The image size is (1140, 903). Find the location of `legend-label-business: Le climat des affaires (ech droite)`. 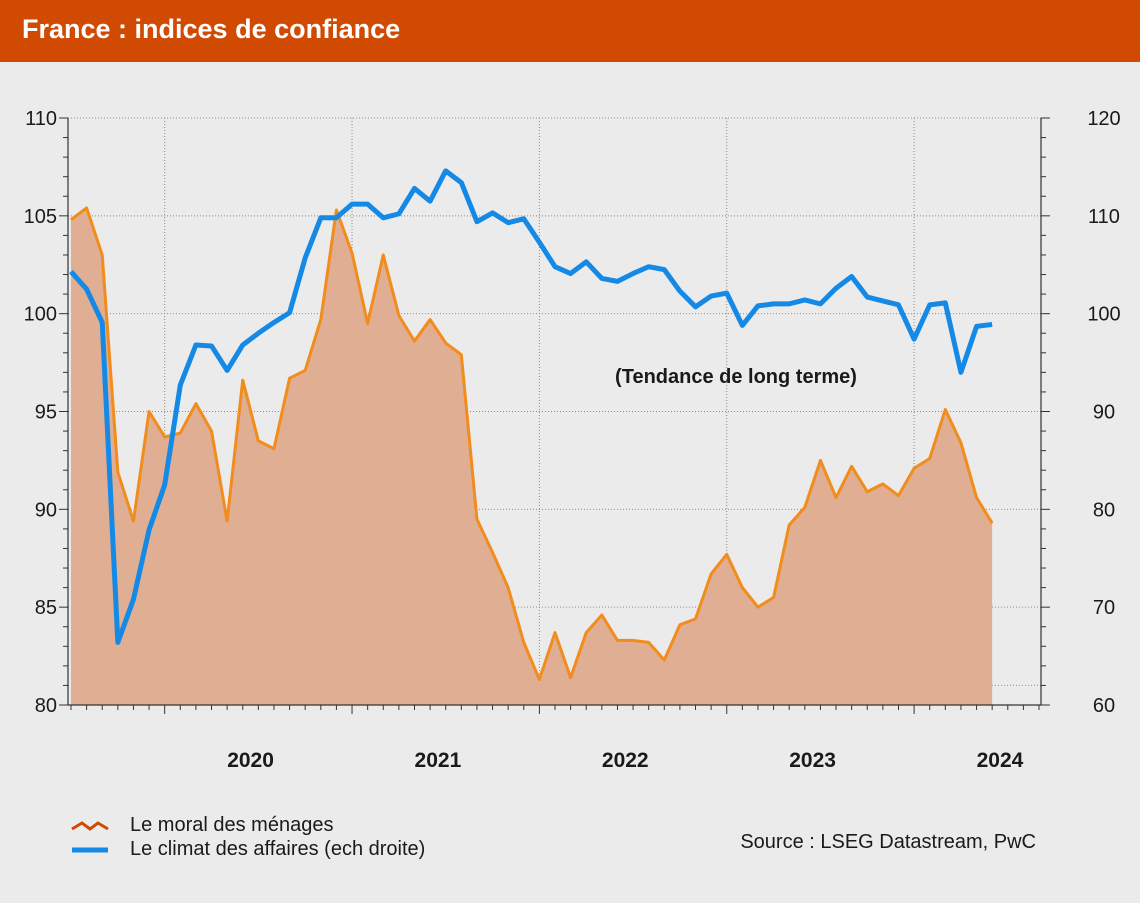

legend-label-business: Le climat des affaires (ech droite) is located at coordinates (278, 849).